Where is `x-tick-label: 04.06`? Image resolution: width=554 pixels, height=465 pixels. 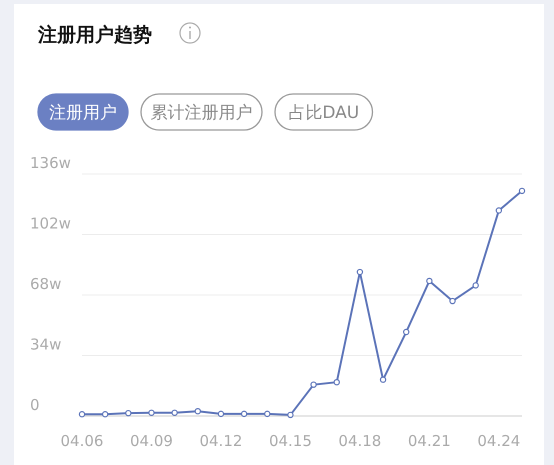 x-tick-label: 04.06 is located at coordinates (82, 441).